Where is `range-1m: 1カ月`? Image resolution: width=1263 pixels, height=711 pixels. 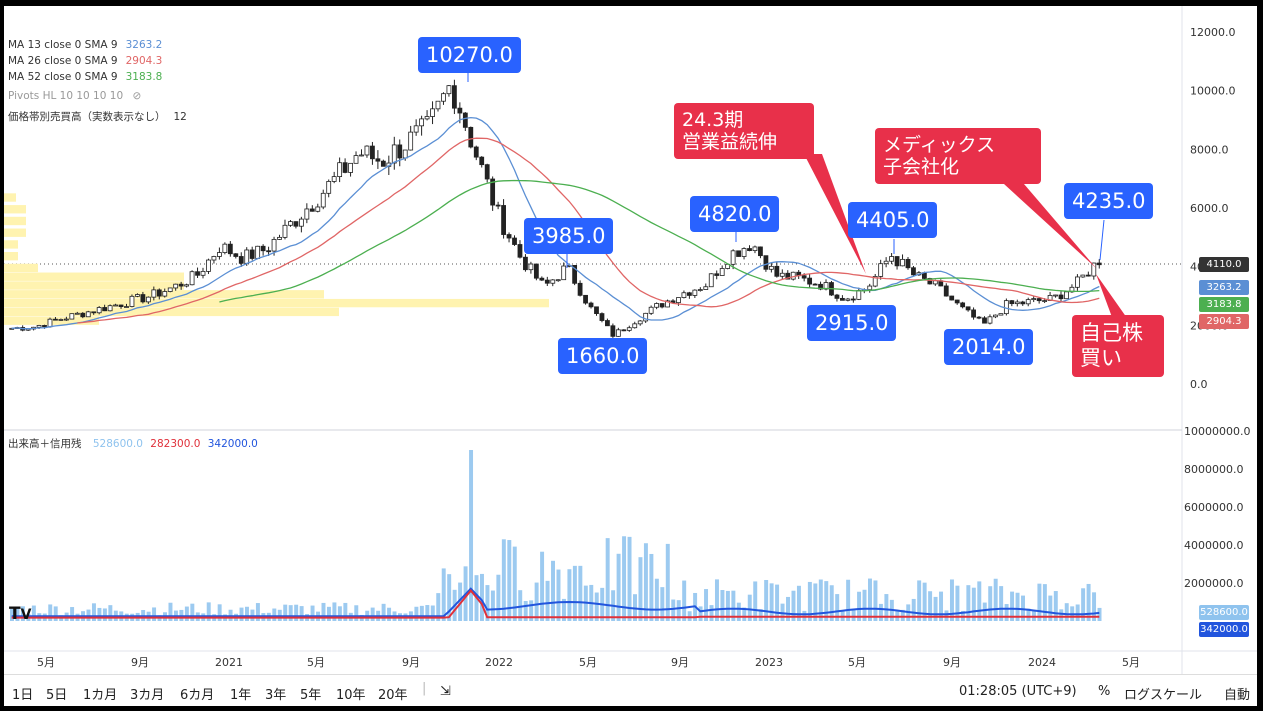 range-1m: 1カ月 is located at coordinates (100, 695).